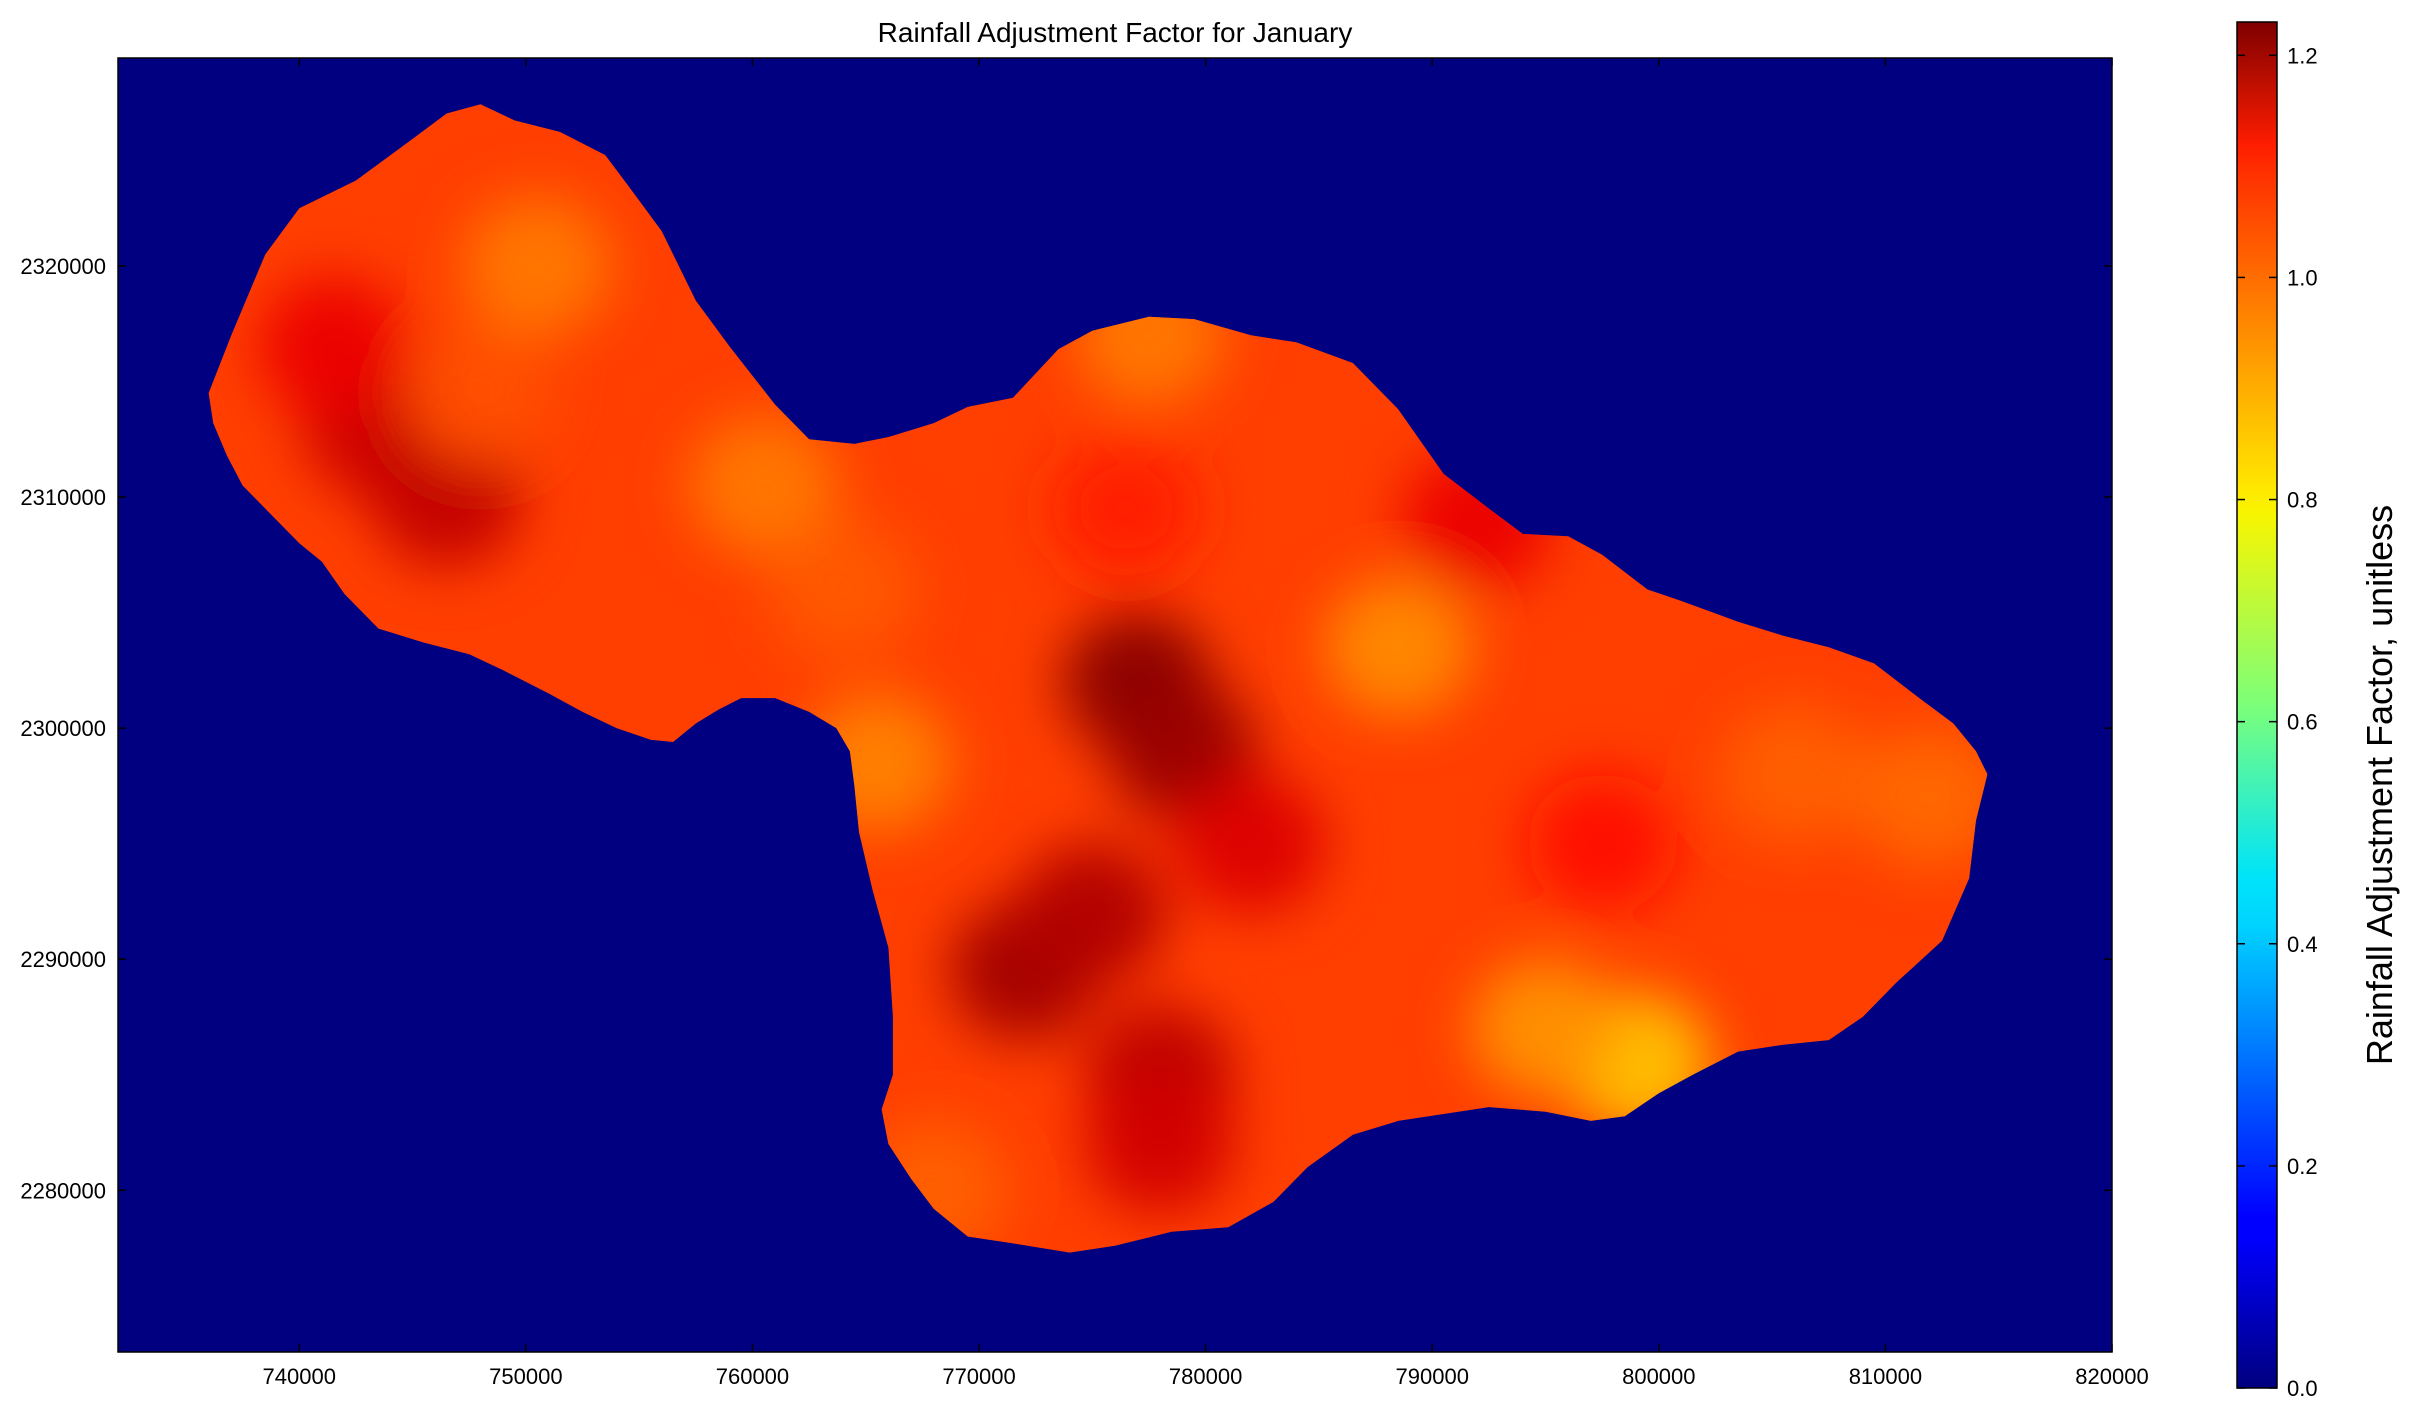  Describe the element at coordinates (2302, 277) in the screenshot. I see `colorbar-tick-label: 1.0` at that location.